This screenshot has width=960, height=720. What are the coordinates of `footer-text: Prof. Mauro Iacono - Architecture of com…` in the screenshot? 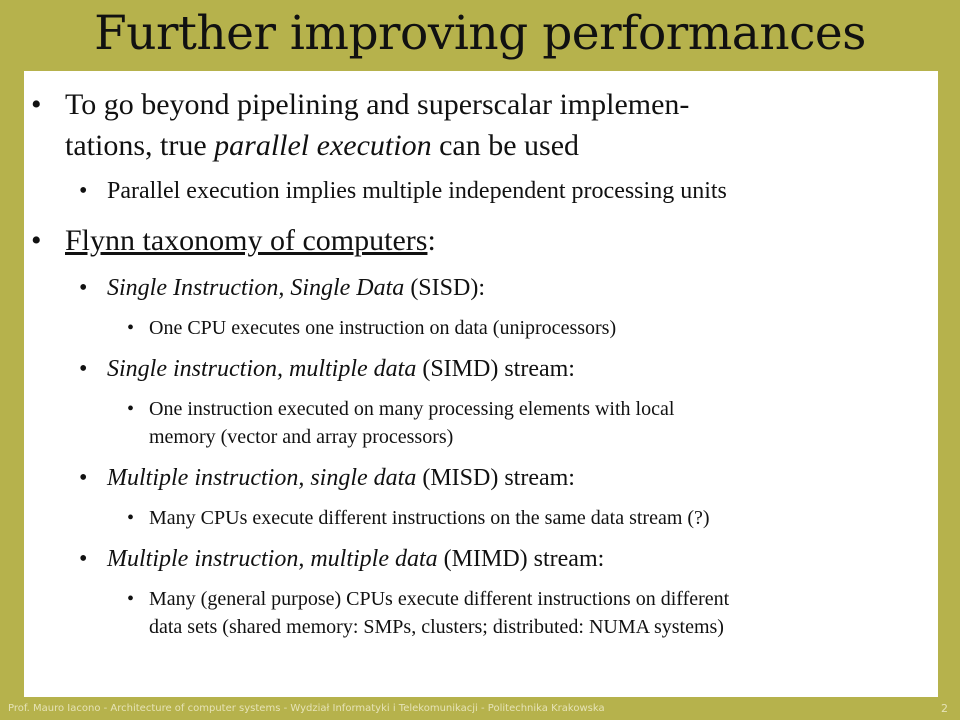 It's located at (306, 708).